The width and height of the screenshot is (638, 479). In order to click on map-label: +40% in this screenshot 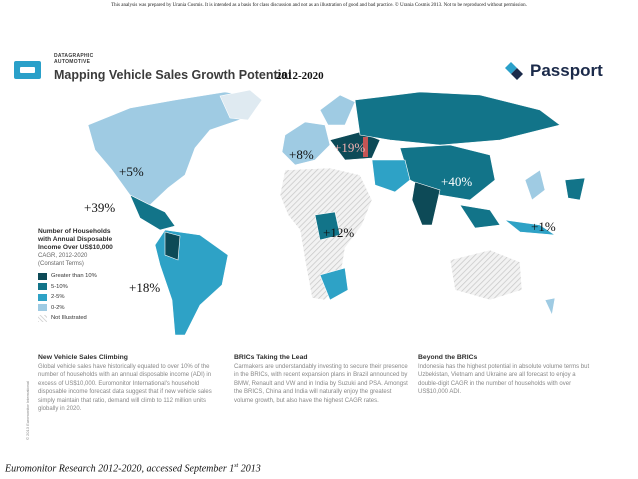, I will do `click(457, 181)`.